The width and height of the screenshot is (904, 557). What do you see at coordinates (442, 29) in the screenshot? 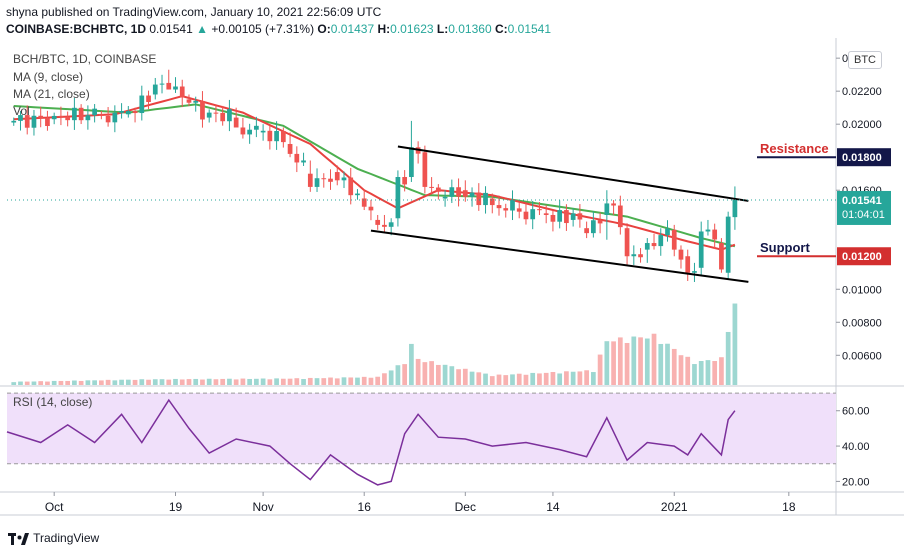
I see `low-label: L:` at bounding box center [442, 29].